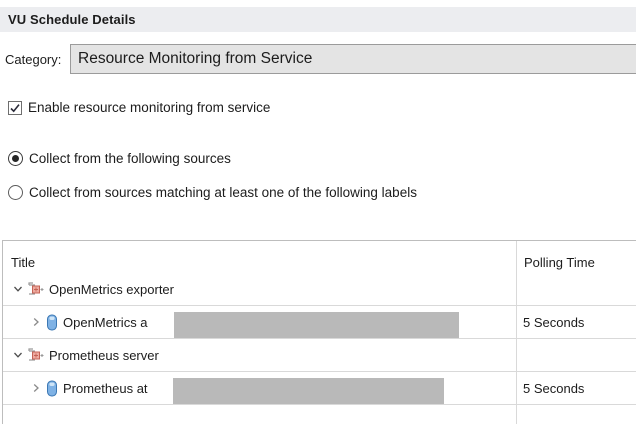 This screenshot has height=424, width=636. What do you see at coordinates (104, 355) in the screenshot?
I see `tree-node-label: Prometheus server` at bounding box center [104, 355].